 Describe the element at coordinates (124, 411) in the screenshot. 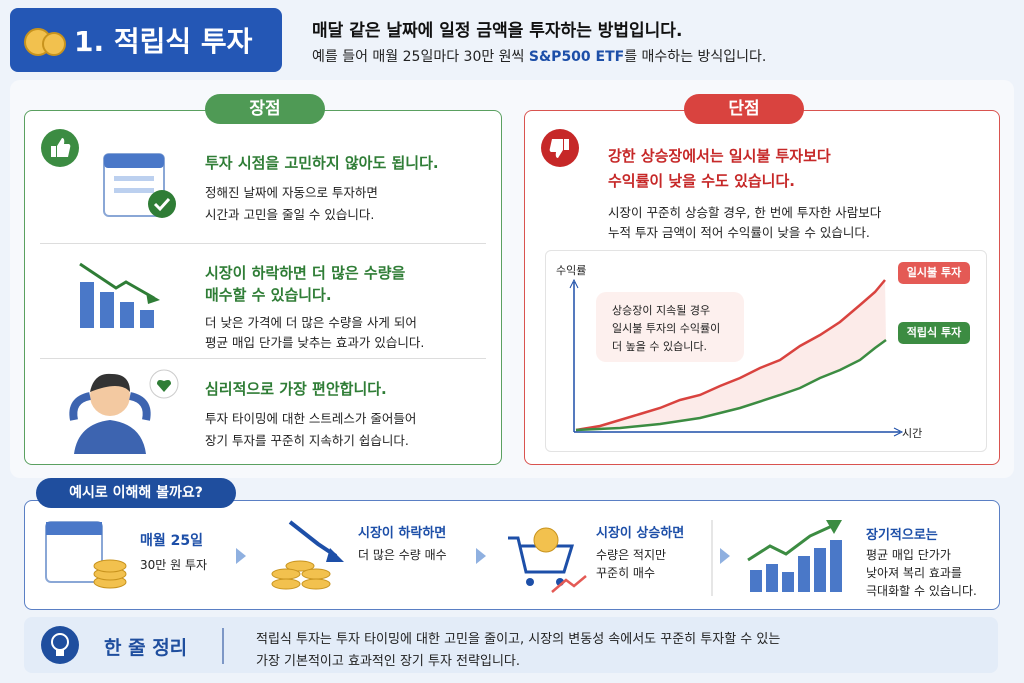

I see `relaxed-person-icon` at that location.